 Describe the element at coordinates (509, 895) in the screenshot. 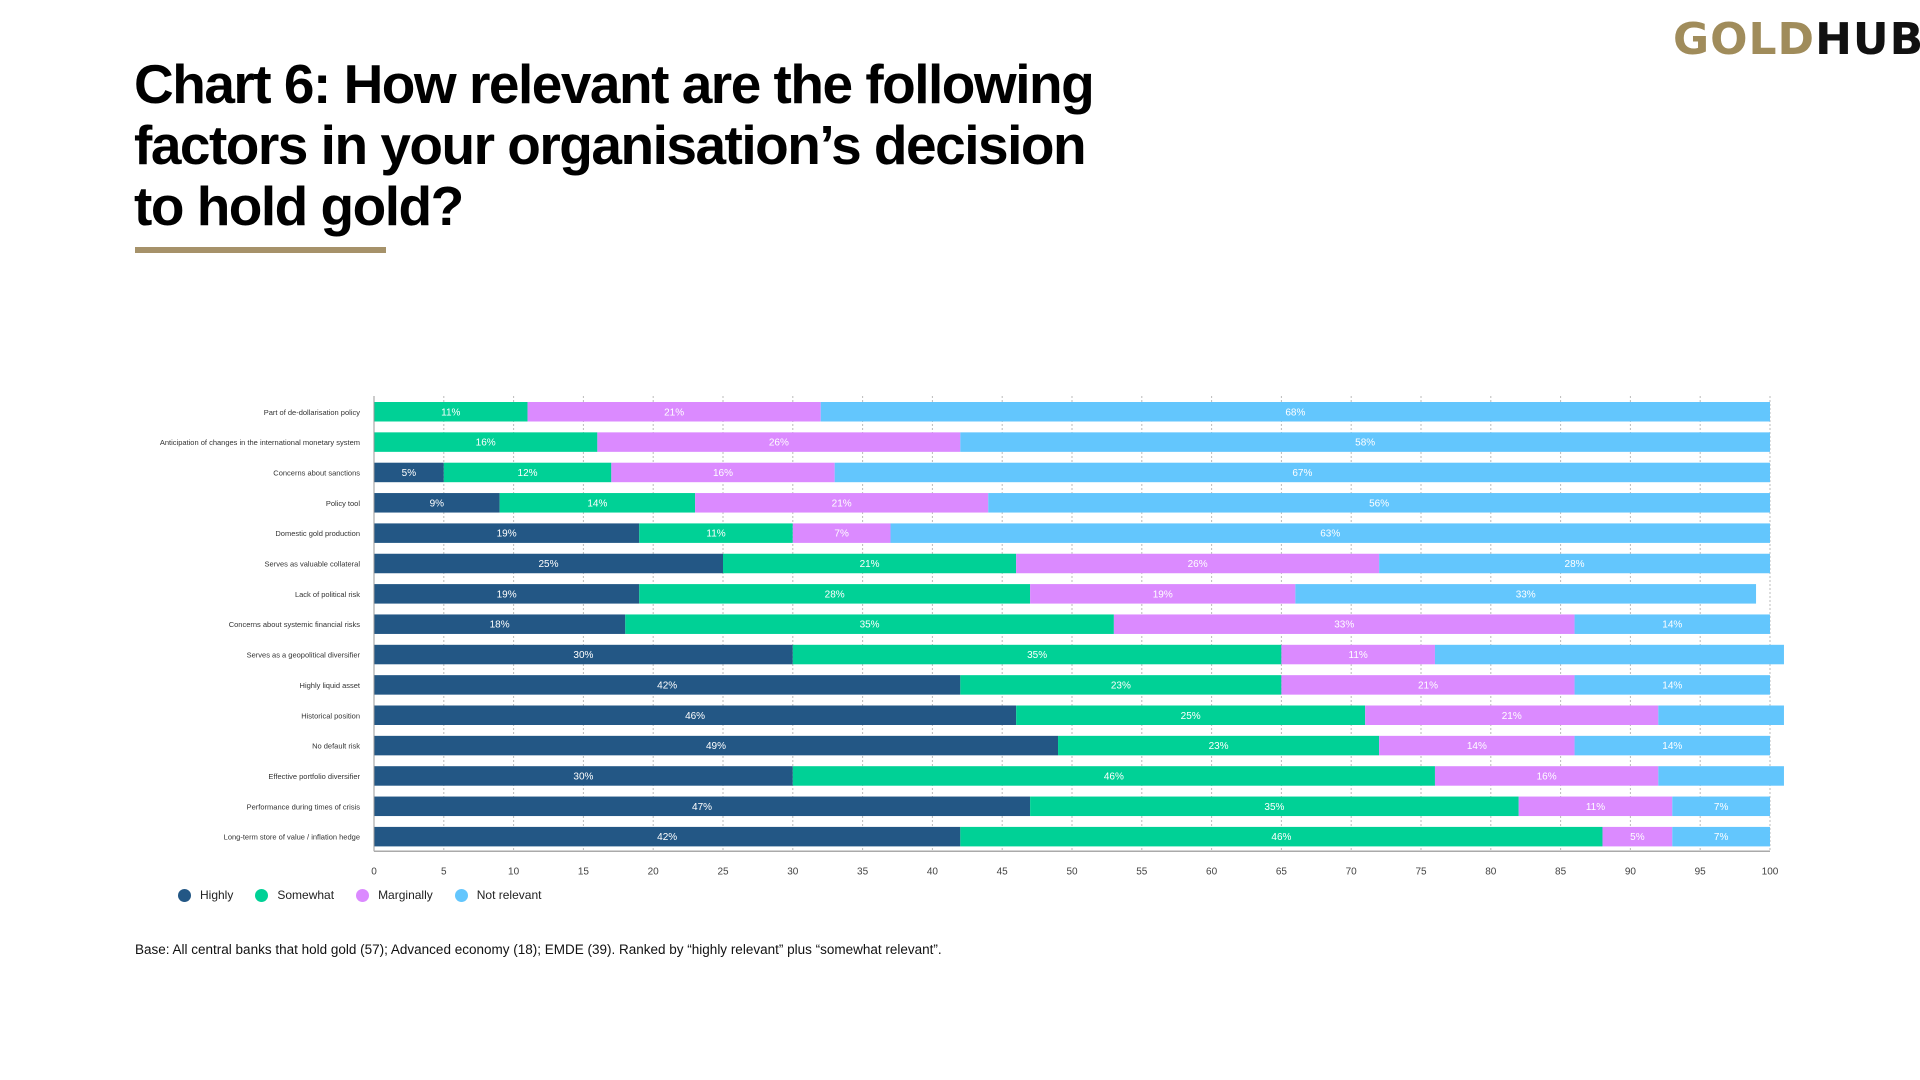

I see `legend-label: Not relevant` at that location.